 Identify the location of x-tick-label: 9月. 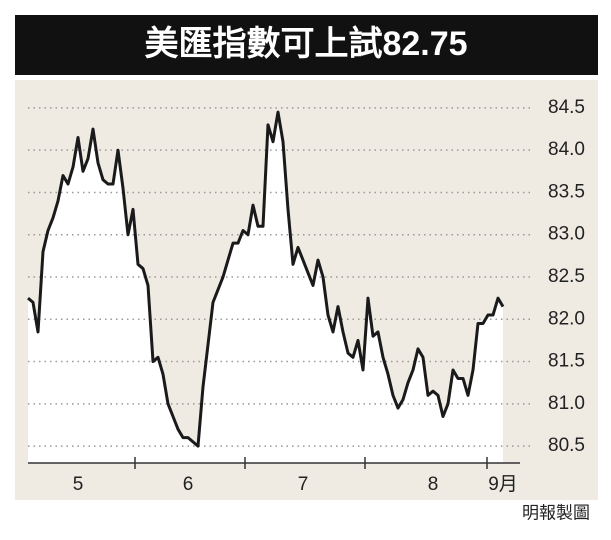
(503, 484).